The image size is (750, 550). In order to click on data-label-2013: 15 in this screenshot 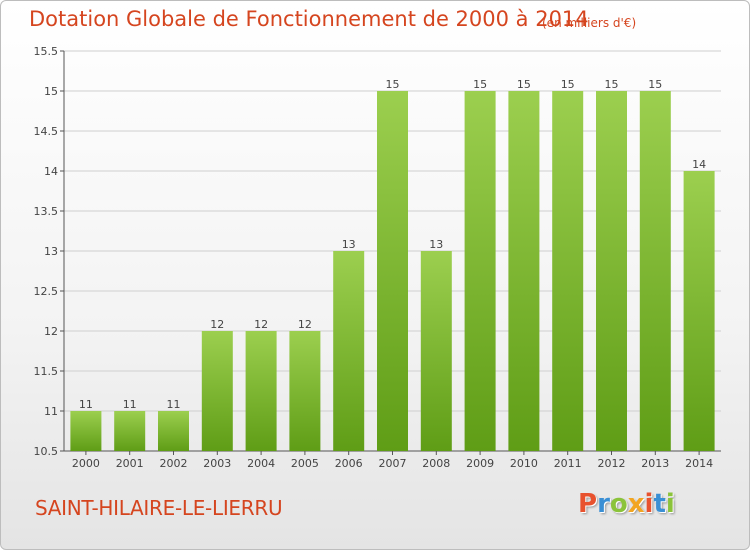, I will do `click(655, 84)`.